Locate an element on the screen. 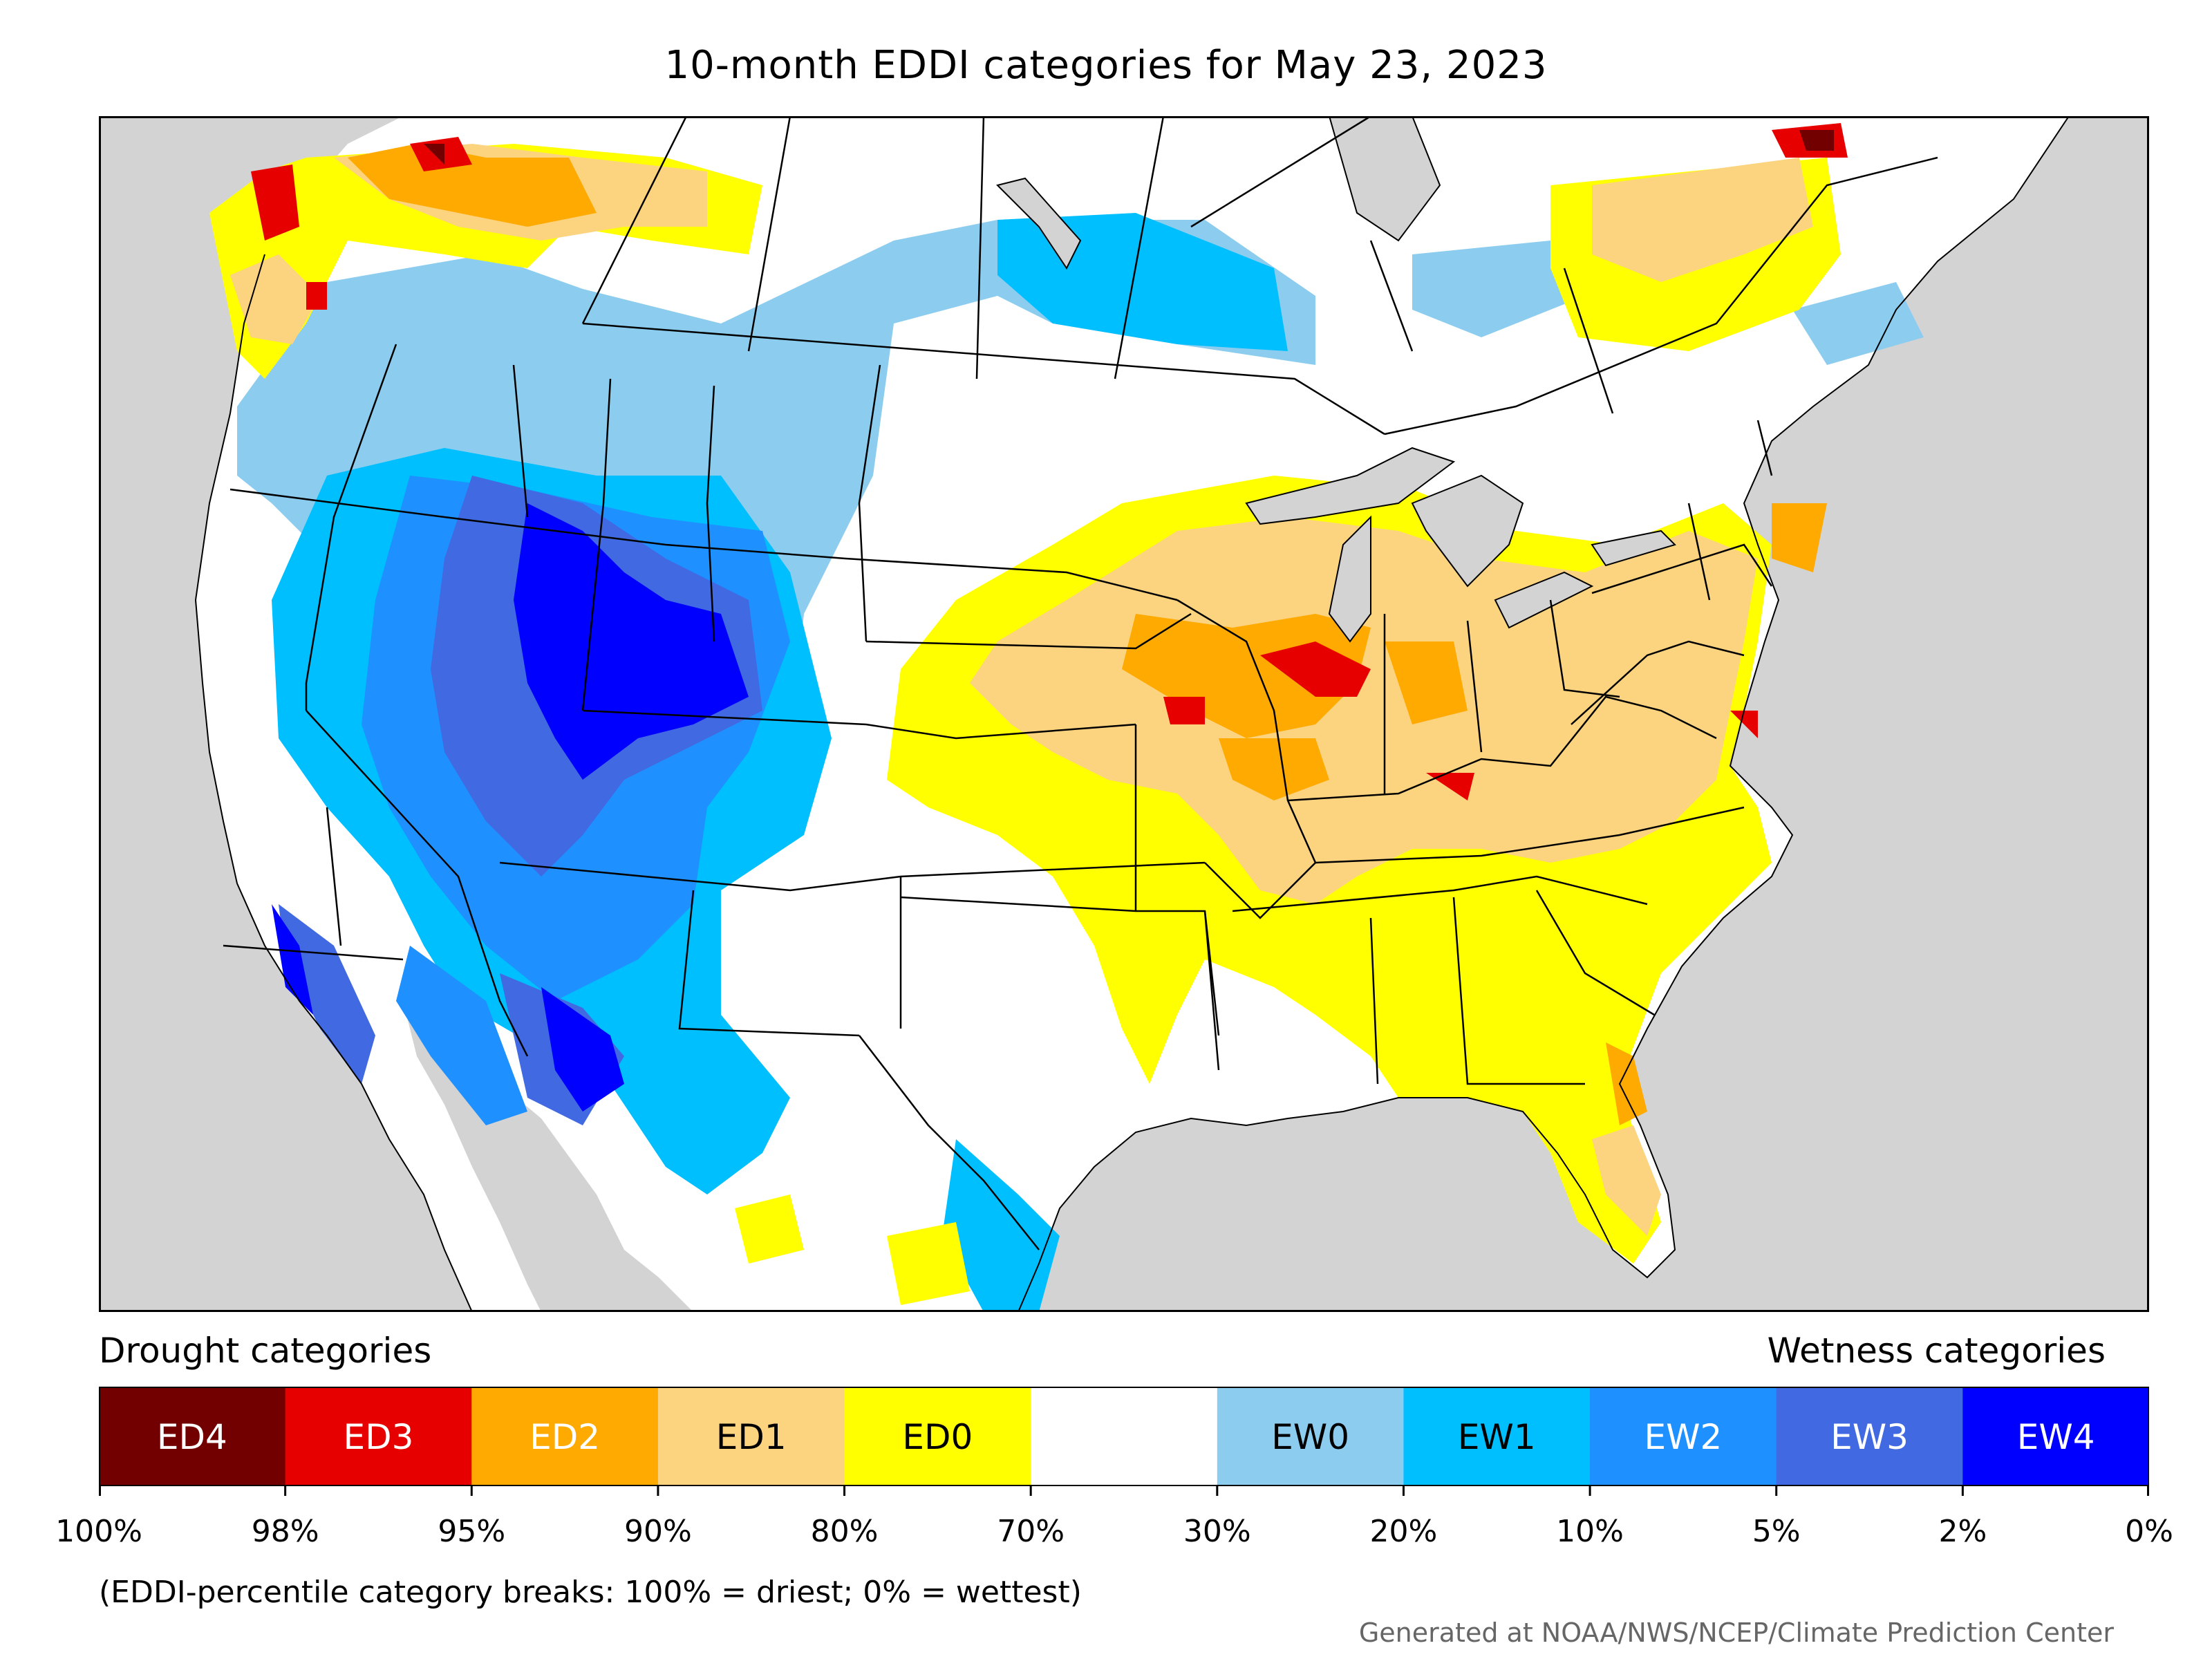  legend-swatch-ew3 is located at coordinates (1869, 1436).